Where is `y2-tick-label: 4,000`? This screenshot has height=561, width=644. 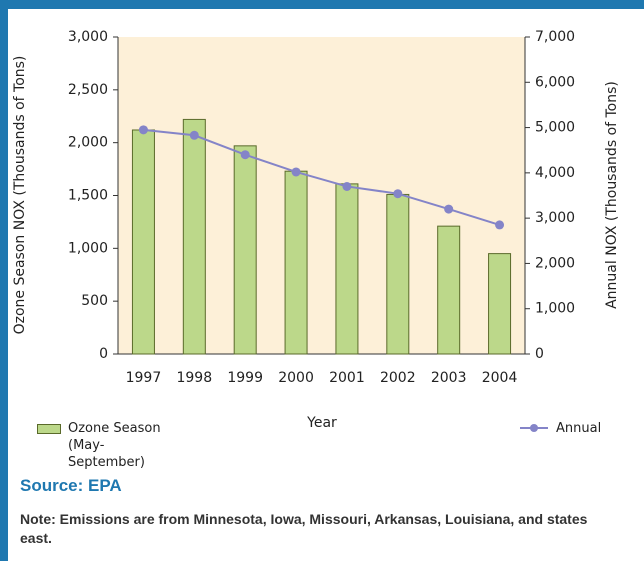
y2-tick-label: 4,000 is located at coordinates (555, 173).